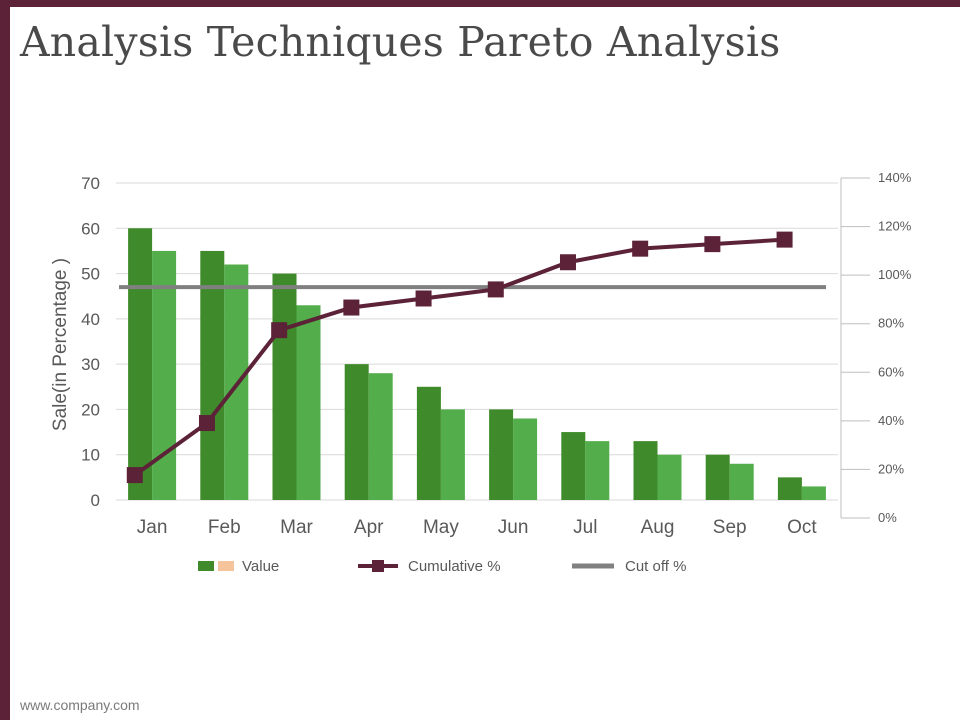 Image resolution: width=960 pixels, height=720 pixels. I want to click on x-tick-label: Oct, so click(802, 527).